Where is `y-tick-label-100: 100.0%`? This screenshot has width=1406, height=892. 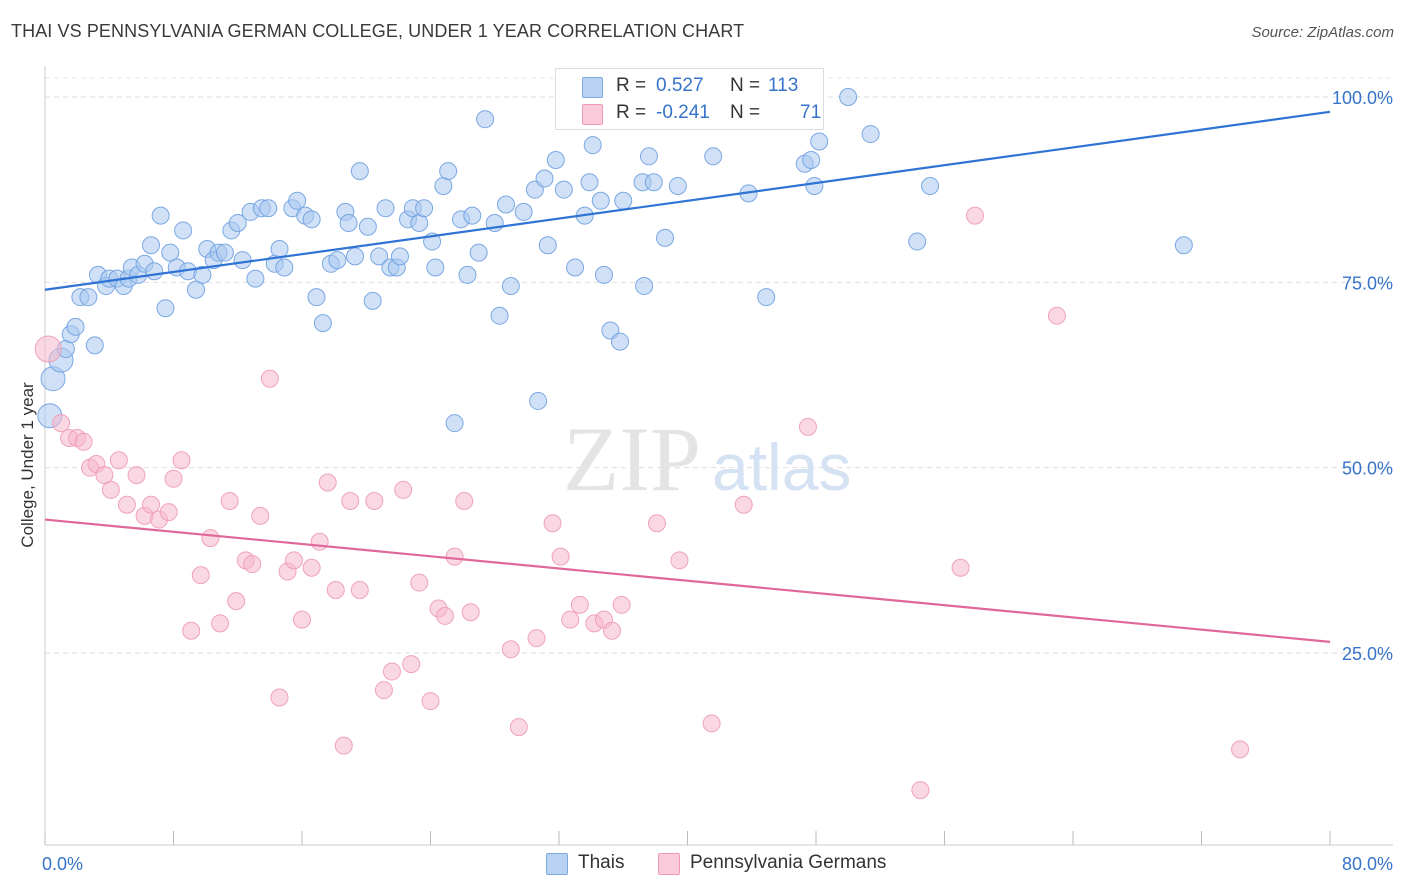 y-tick-label-100: 100.0% is located at coordinates (1362, 98).